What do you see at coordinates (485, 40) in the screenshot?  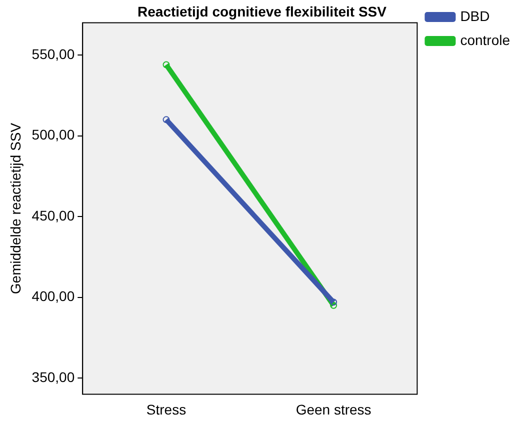 I see `legend-label: controle` at bounding box center [485, 40].